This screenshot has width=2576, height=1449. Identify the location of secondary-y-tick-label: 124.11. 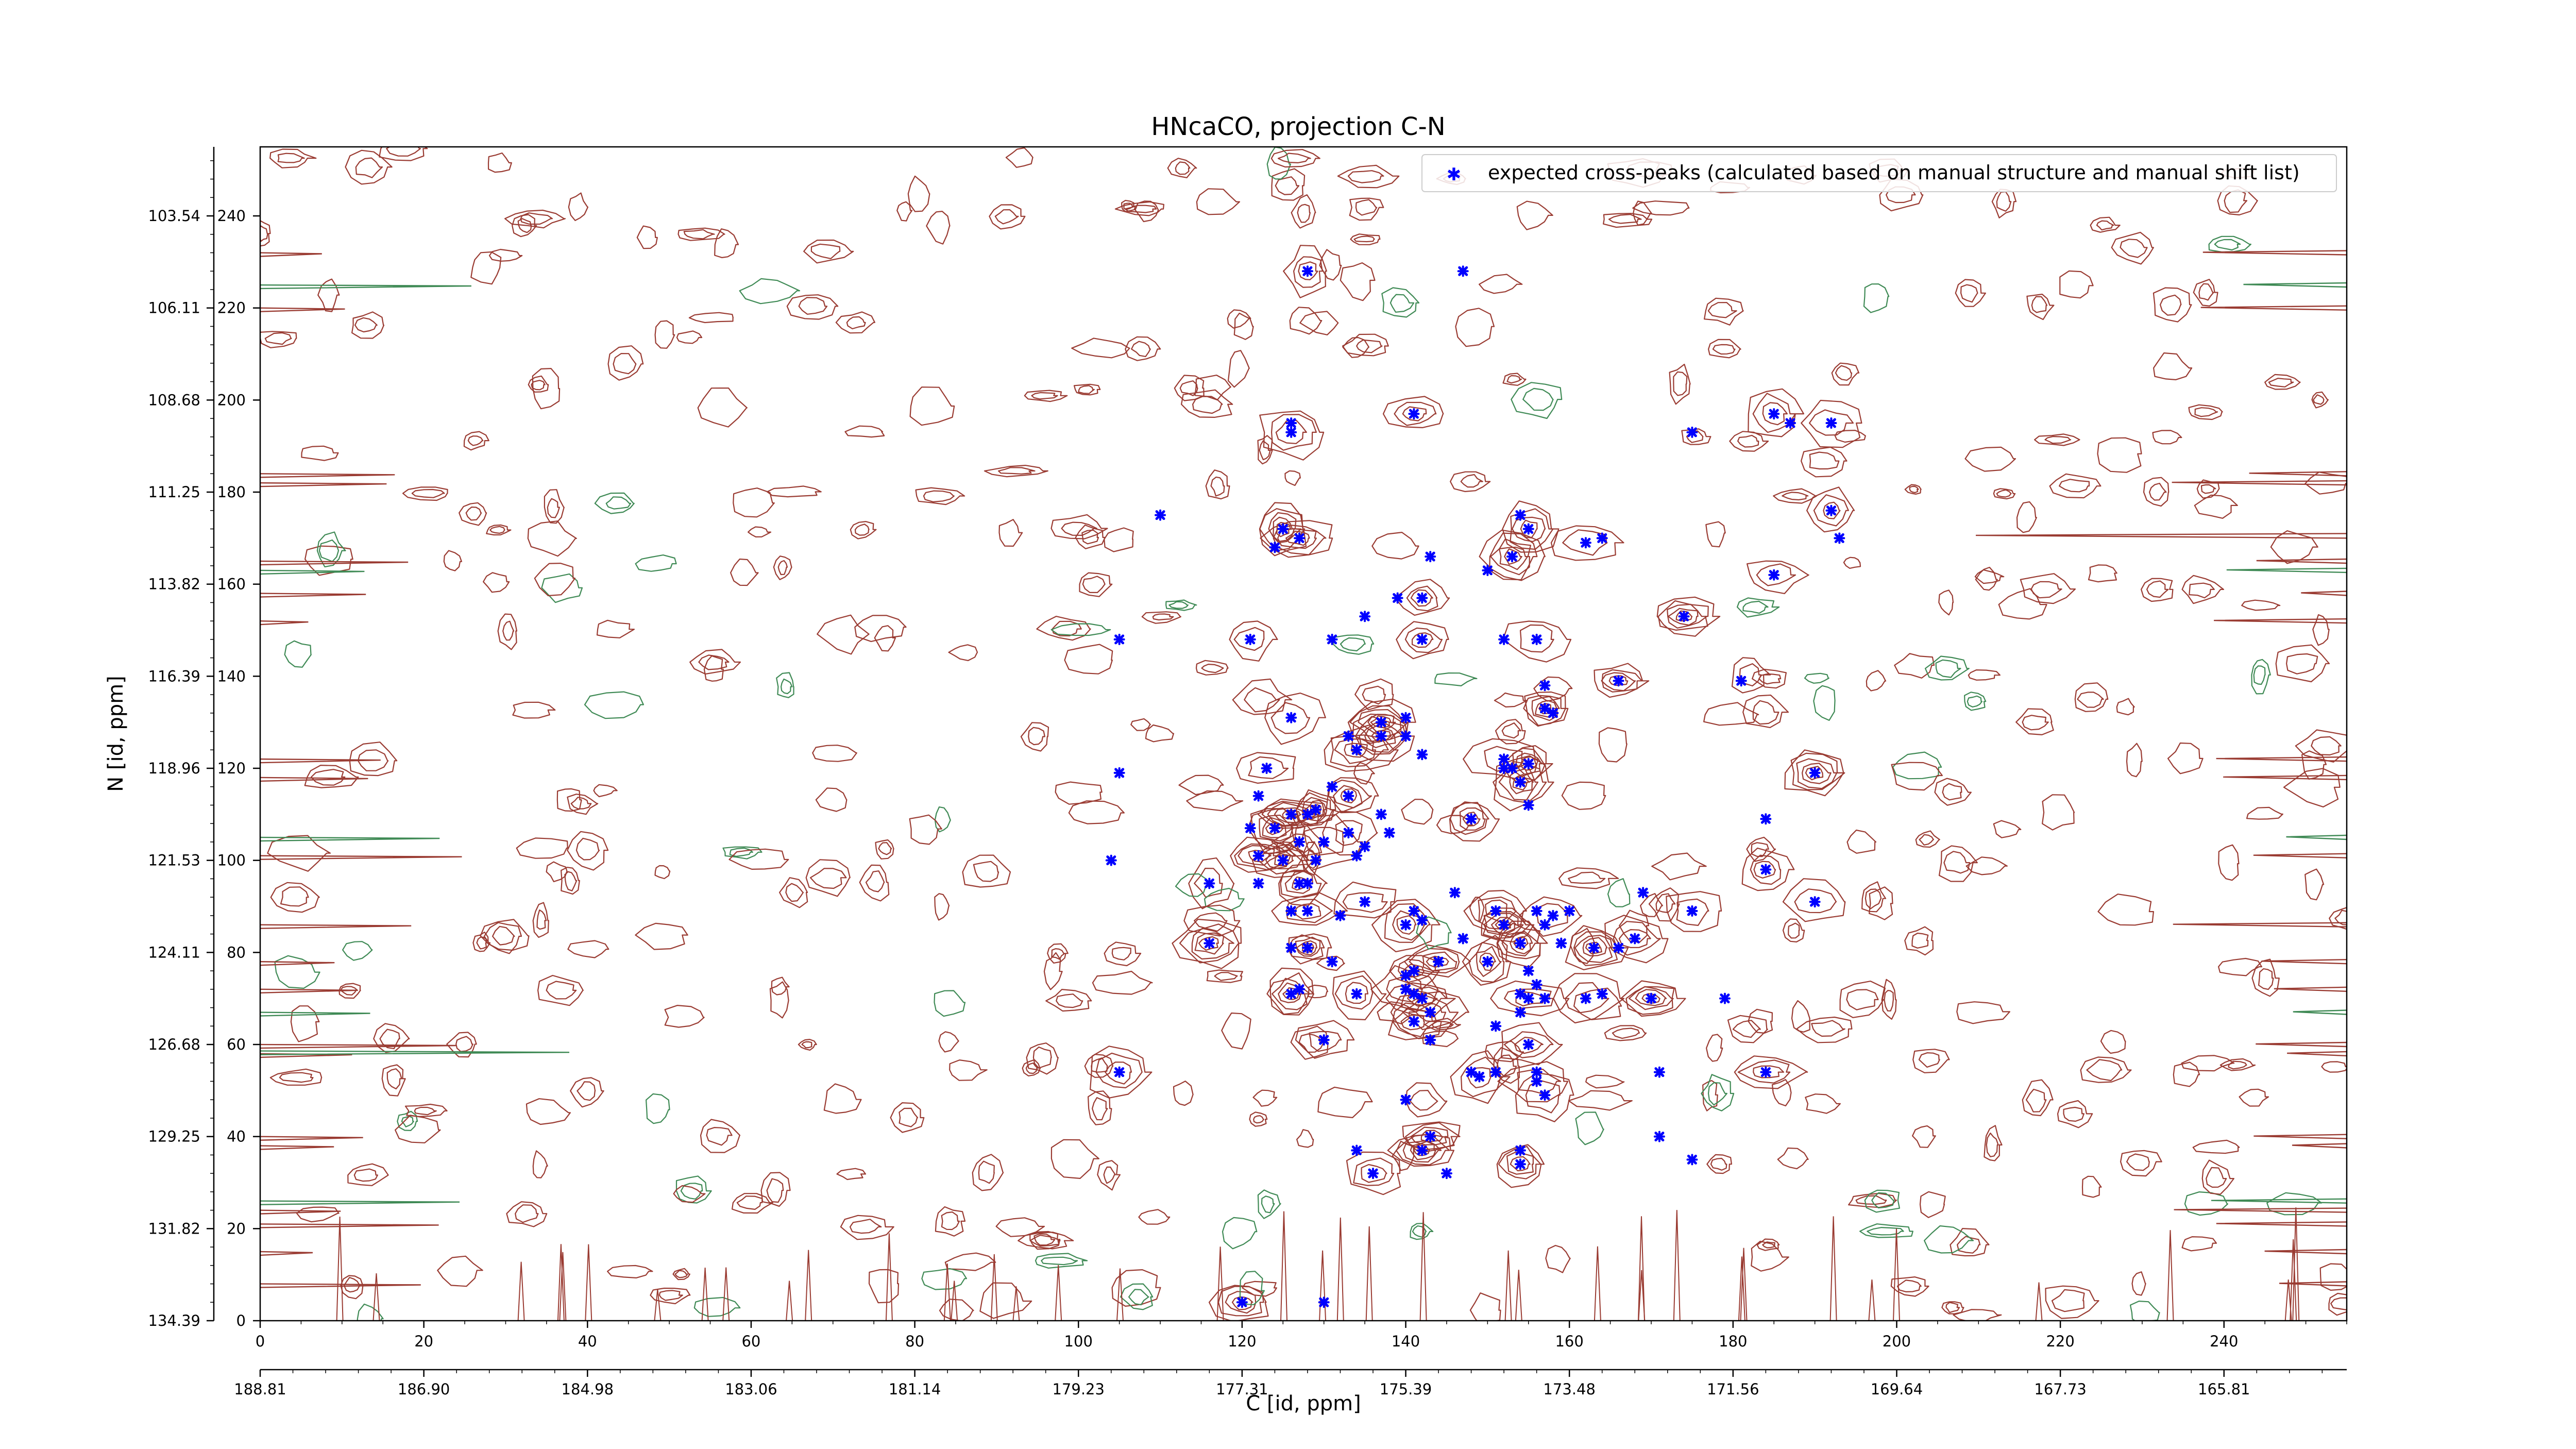
(174, 952).